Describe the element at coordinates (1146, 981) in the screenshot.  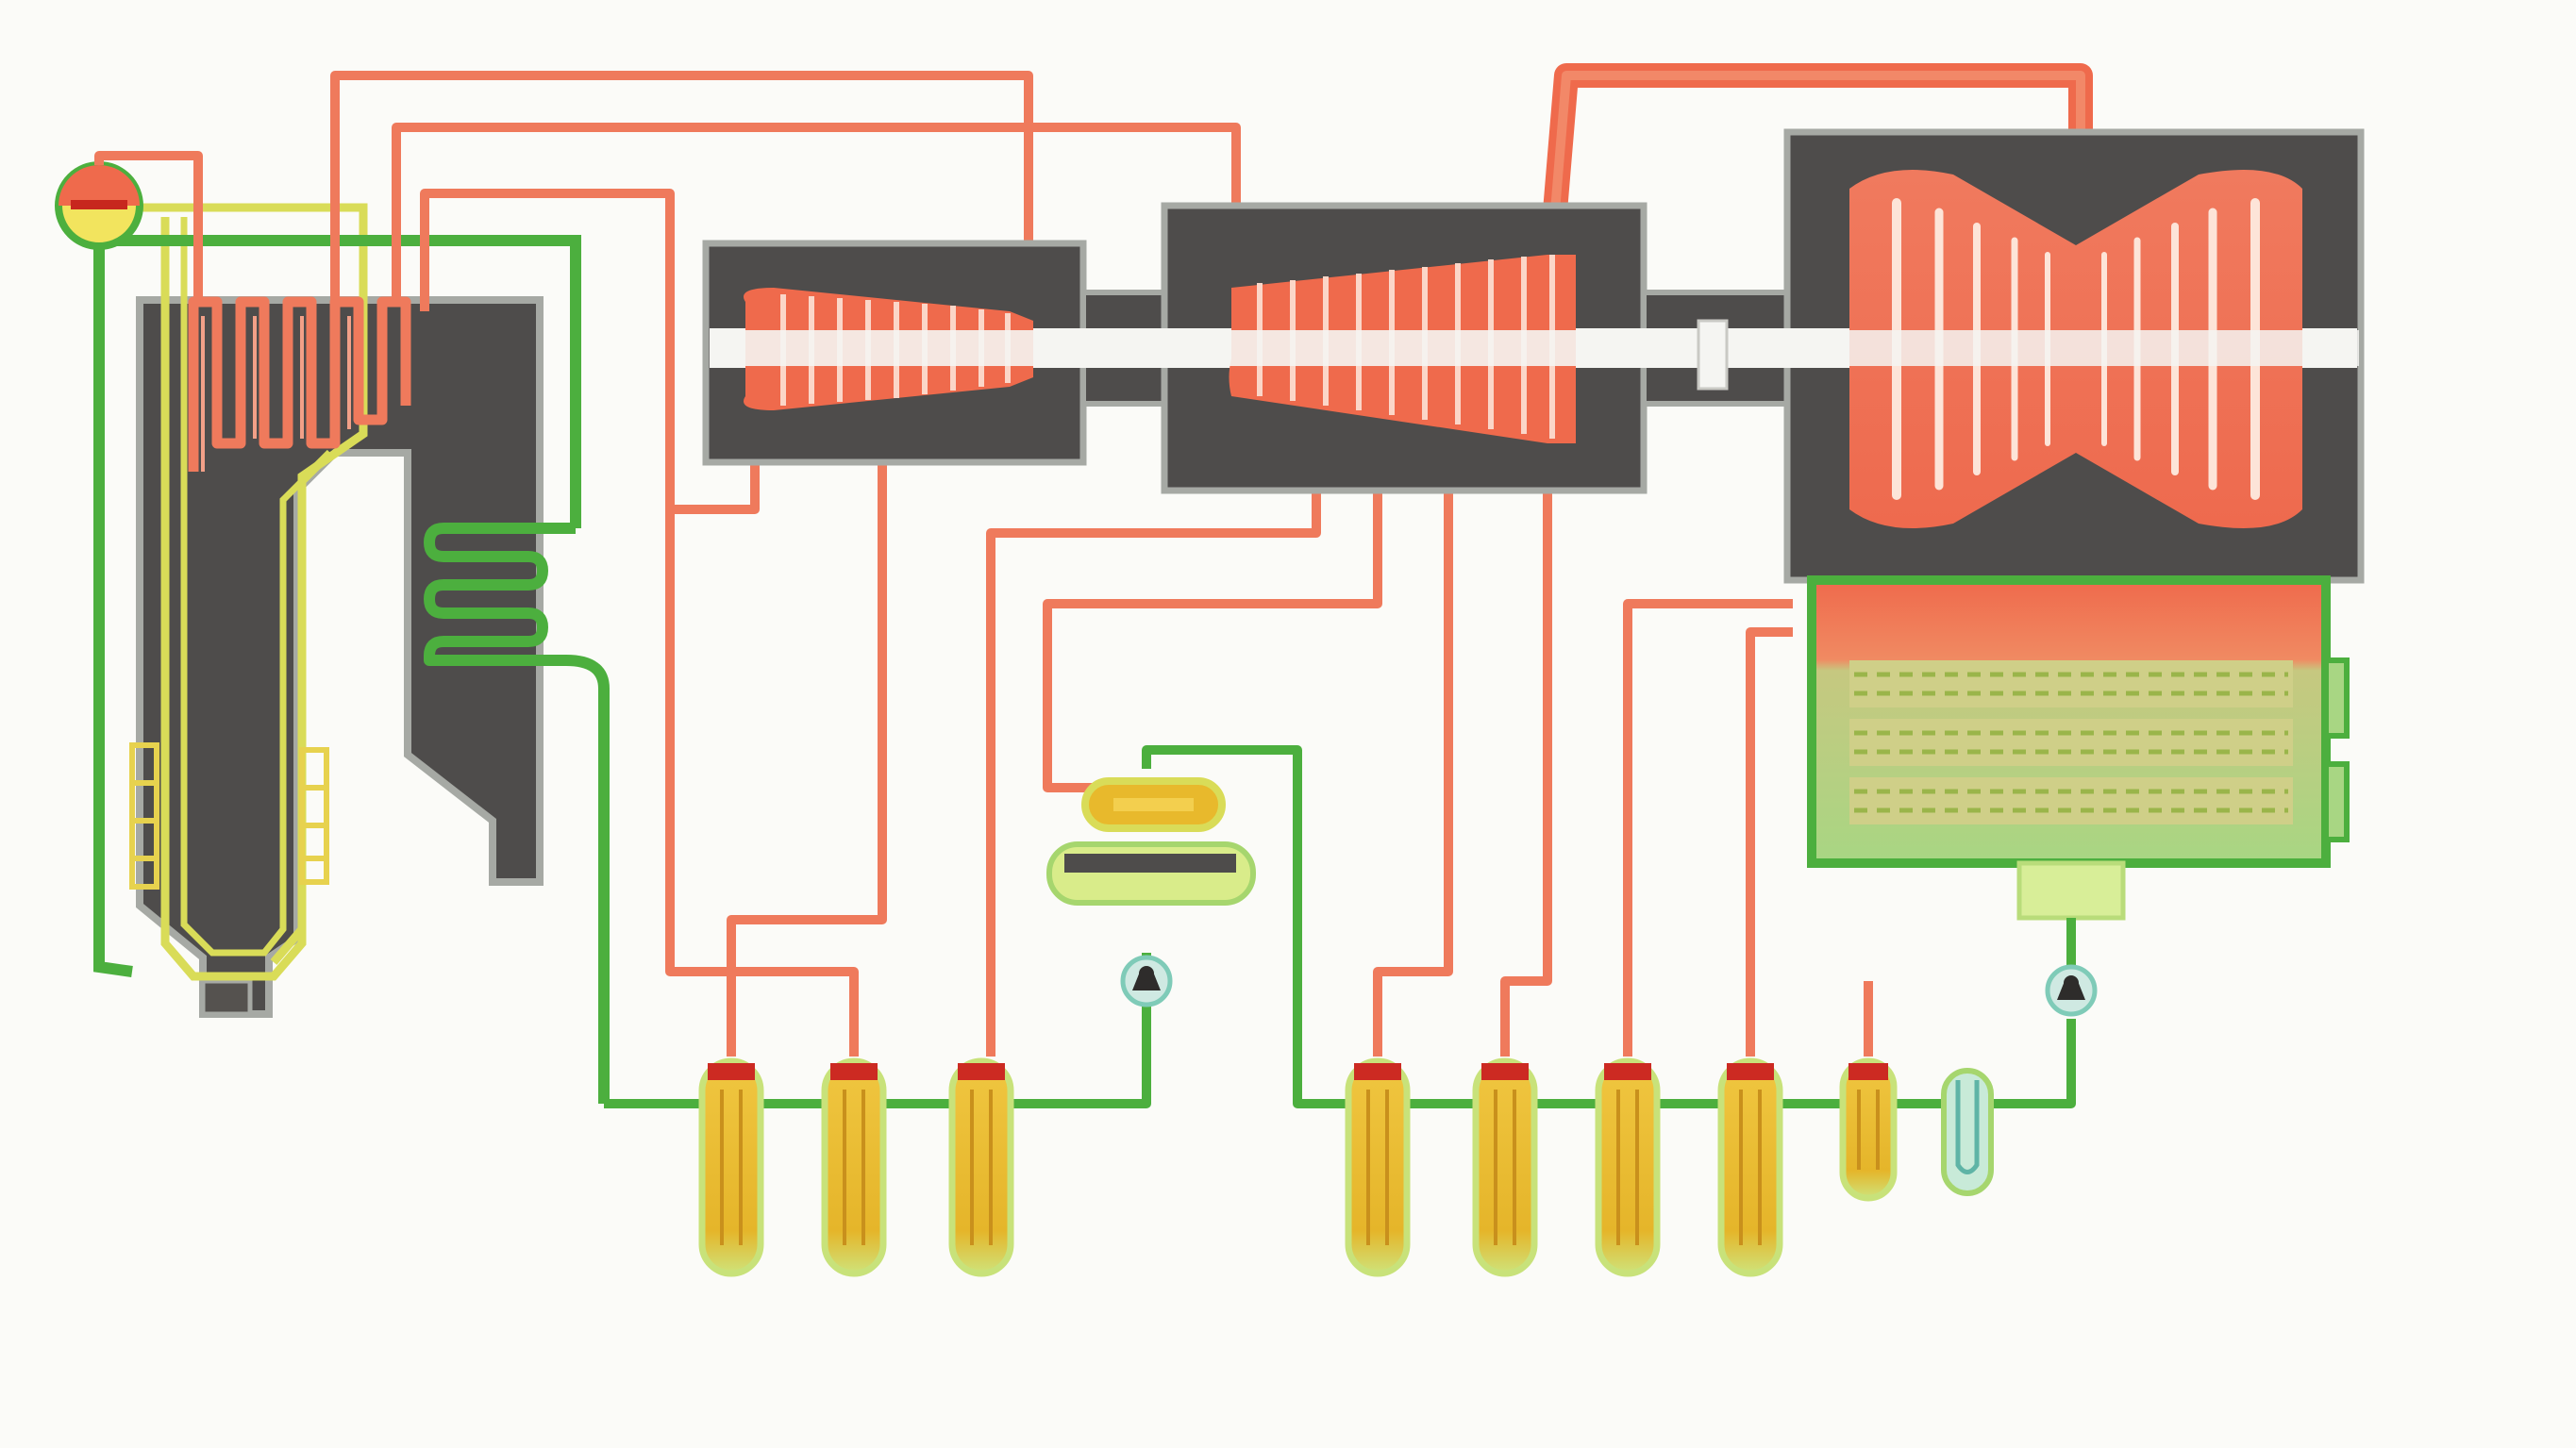
I see `feed-pump` at that location.